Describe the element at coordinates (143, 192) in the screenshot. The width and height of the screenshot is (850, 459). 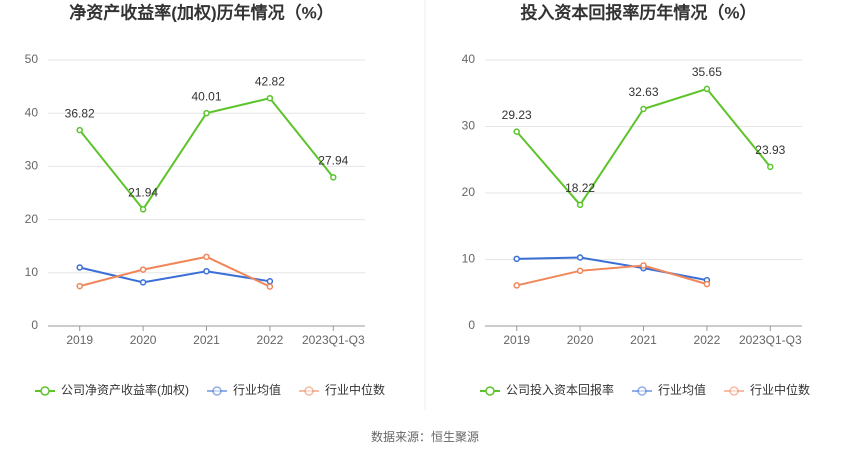
I see `data-label: 21.94` at that location.